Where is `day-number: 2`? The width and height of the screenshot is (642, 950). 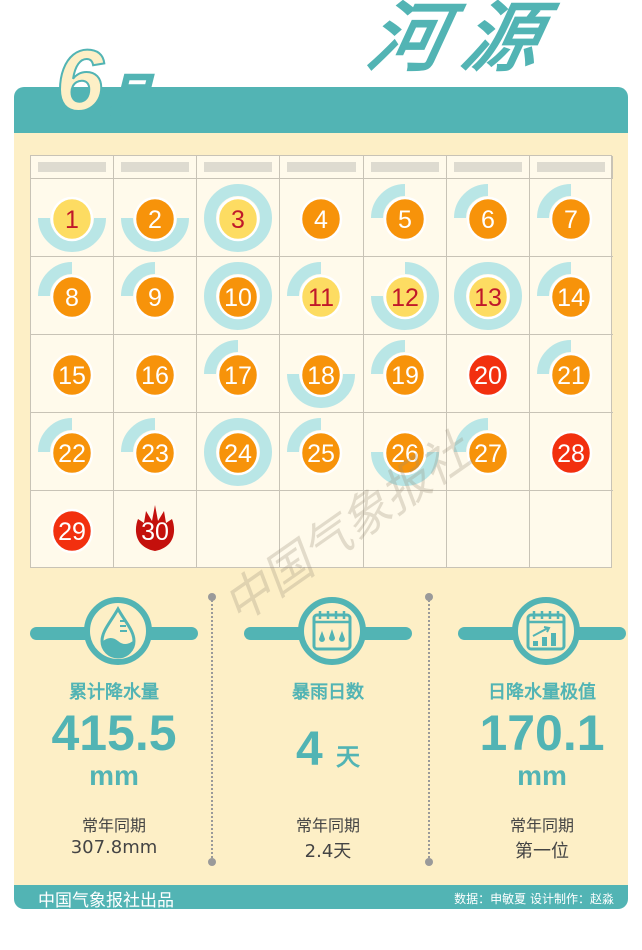 day-number: 2 is located at coordinates (155, 220).